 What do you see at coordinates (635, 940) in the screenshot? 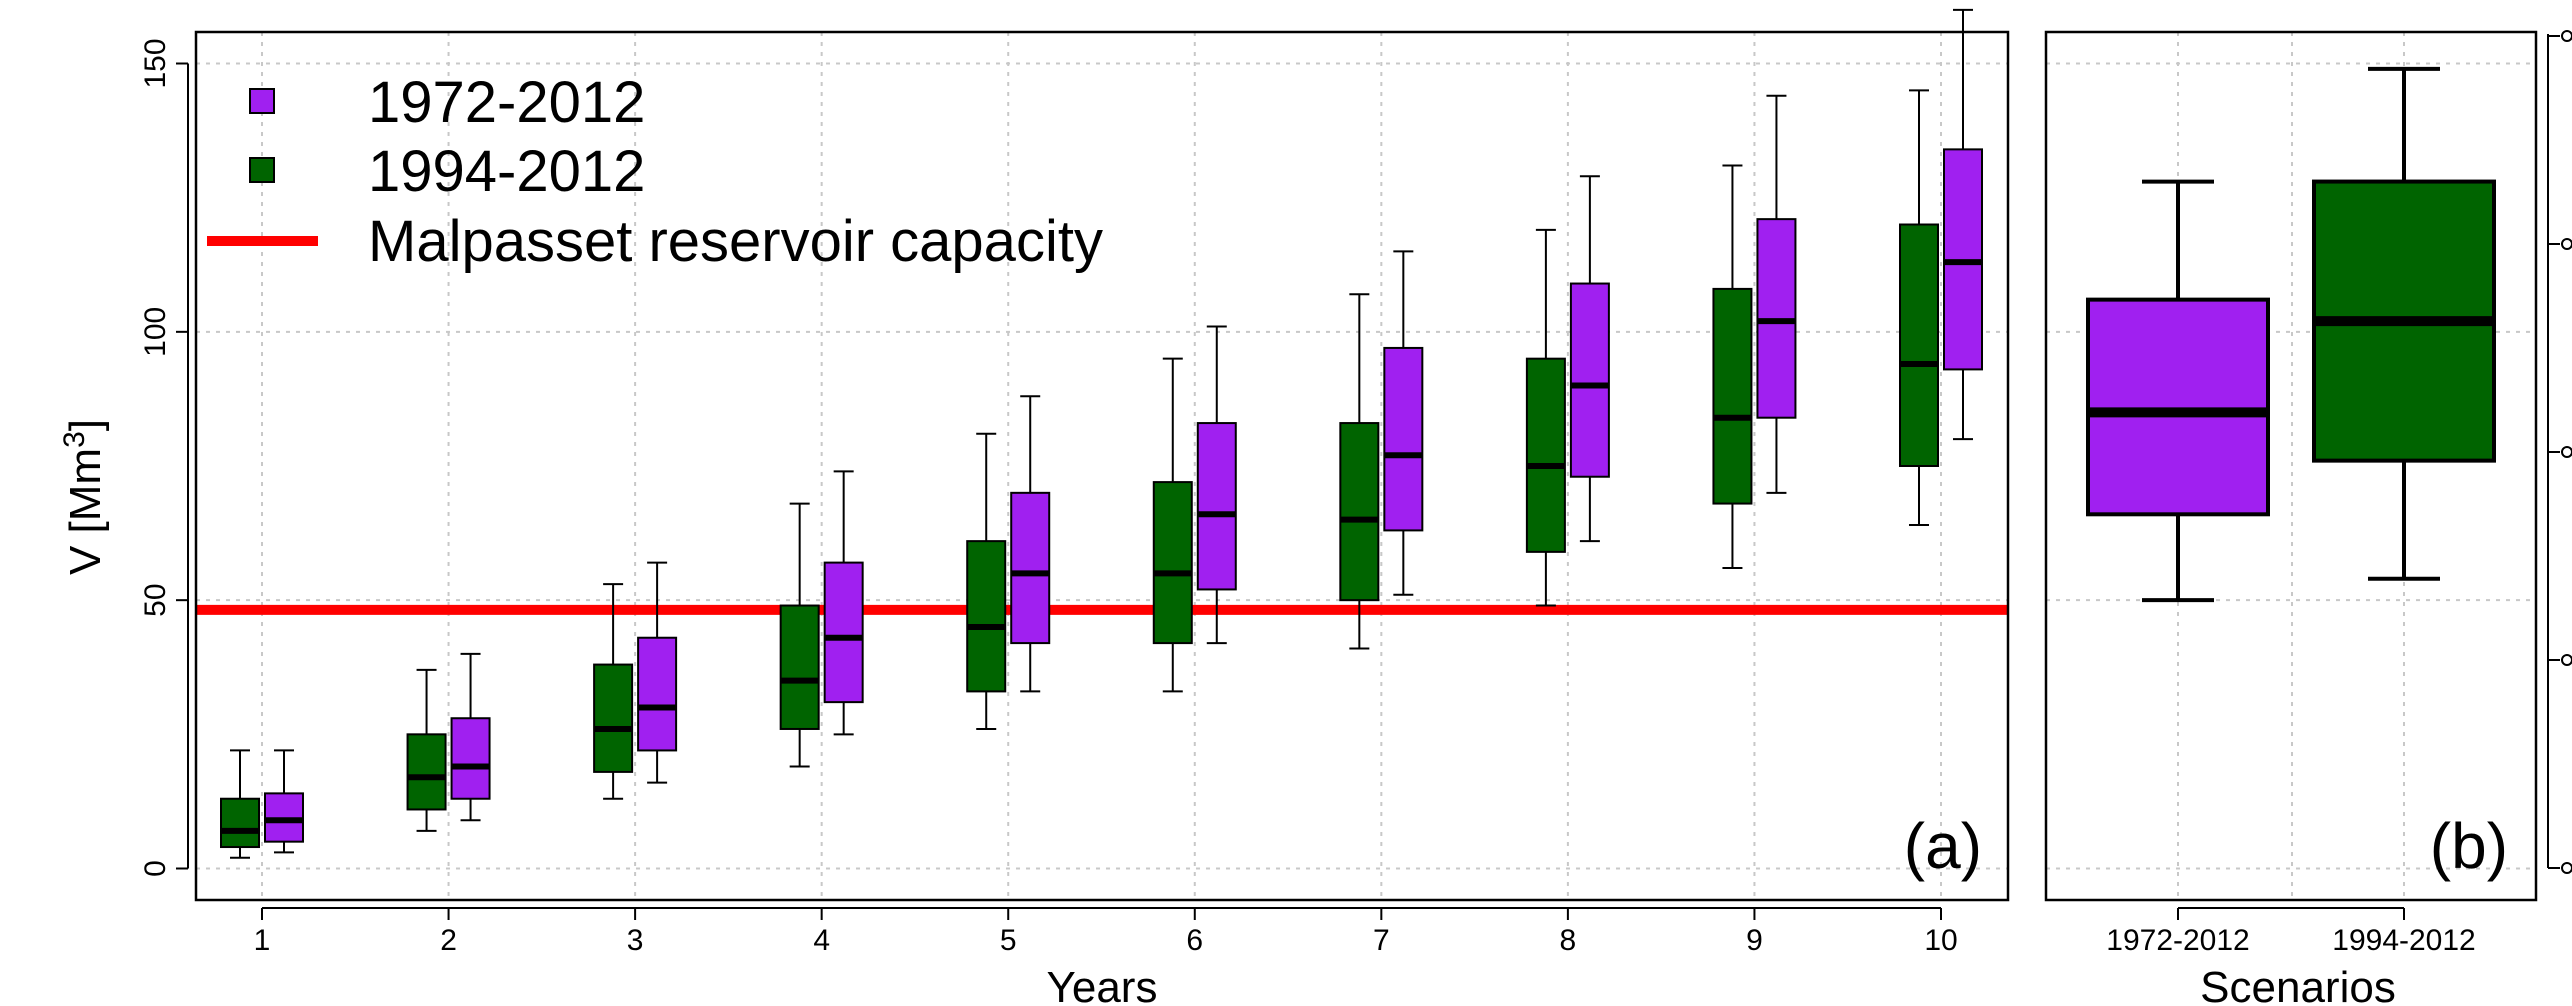
I see `x-tick-label-3: 3` at bounding box center [635, 940].